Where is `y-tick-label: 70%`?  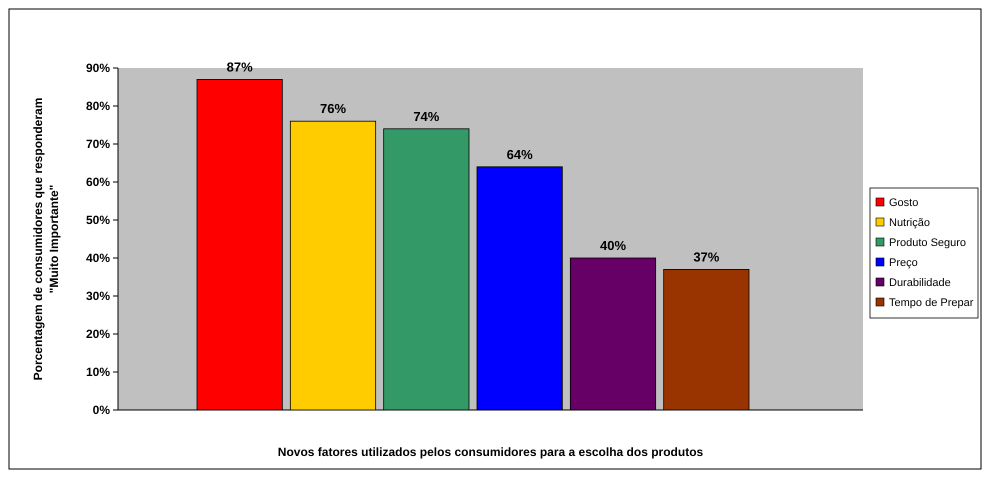
y-tick-label: 70% is located at coordinates (98, 144).